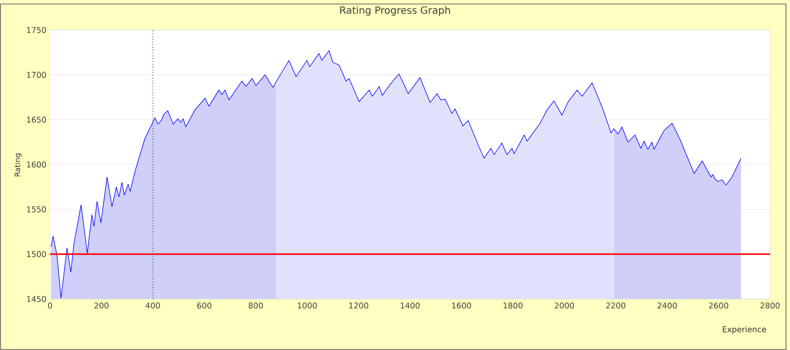 This screenshot has width=790, height=350. What do you see at coordinates (395, 11) in the screenshot?
I see `chart-title: Rating Progress Graph` at bounding box center [395, 11].